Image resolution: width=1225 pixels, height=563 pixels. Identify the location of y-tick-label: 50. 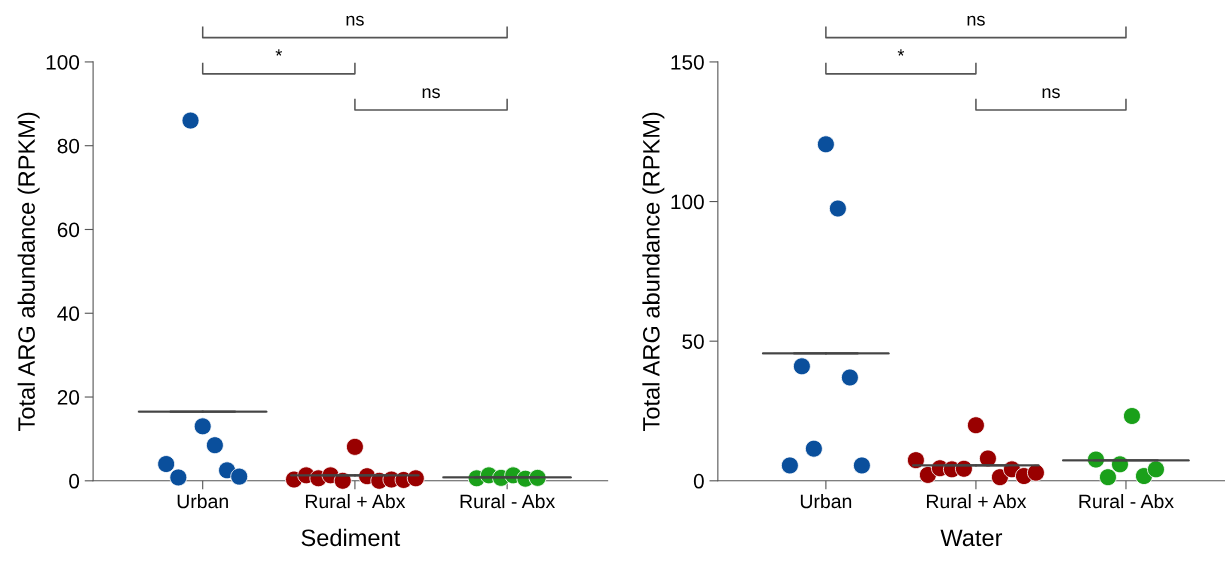
(693, 341).